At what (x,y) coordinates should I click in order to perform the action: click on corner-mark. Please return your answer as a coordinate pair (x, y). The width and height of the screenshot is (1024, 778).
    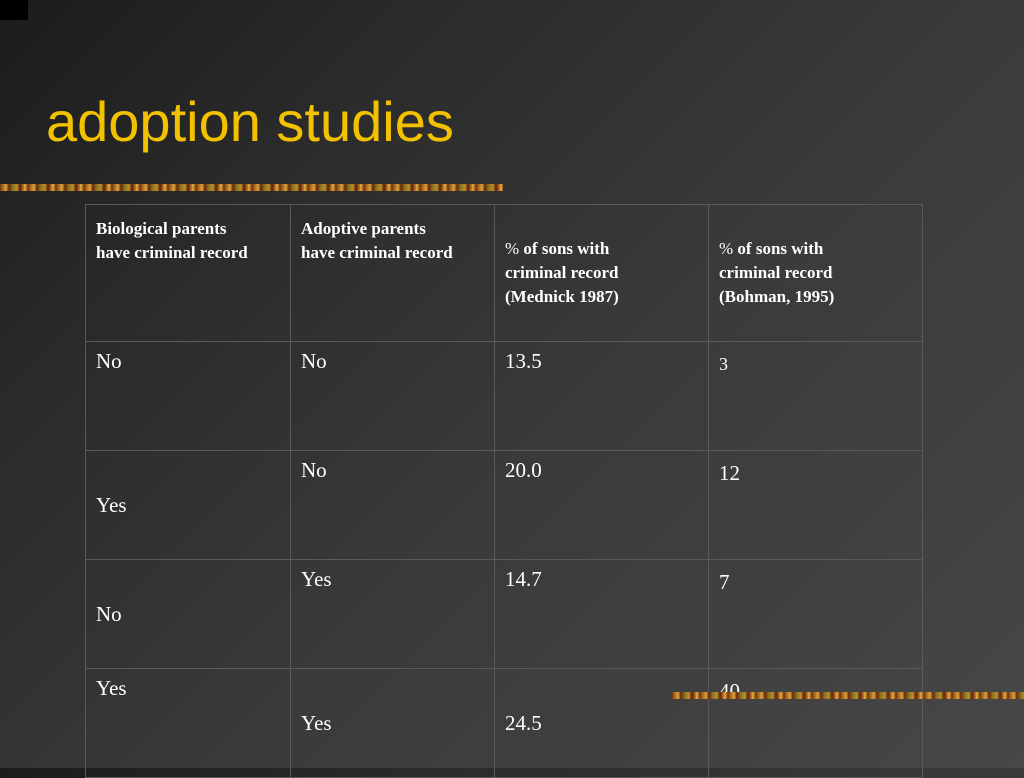
    Looking at the image, I should click on (14, 10).